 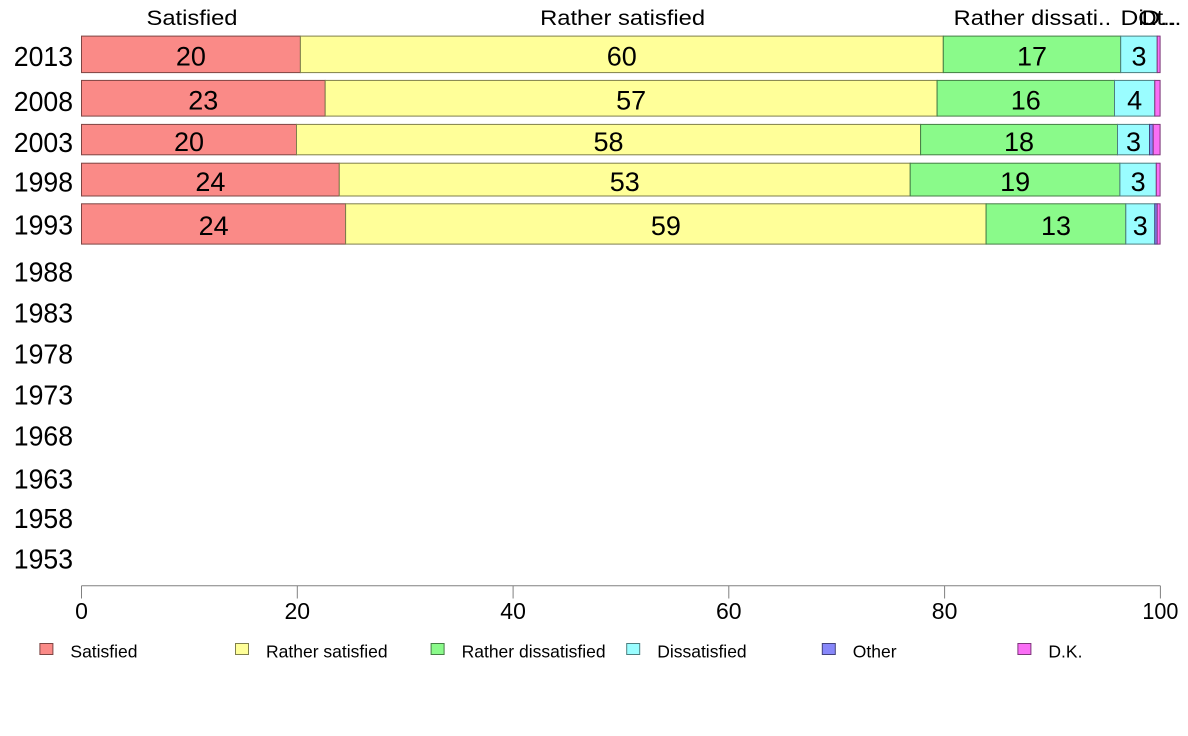 What do you see at coordinates (43, 518) in the screenshot?
I see `svg-text: 1958` at bounding box center [43, 518].